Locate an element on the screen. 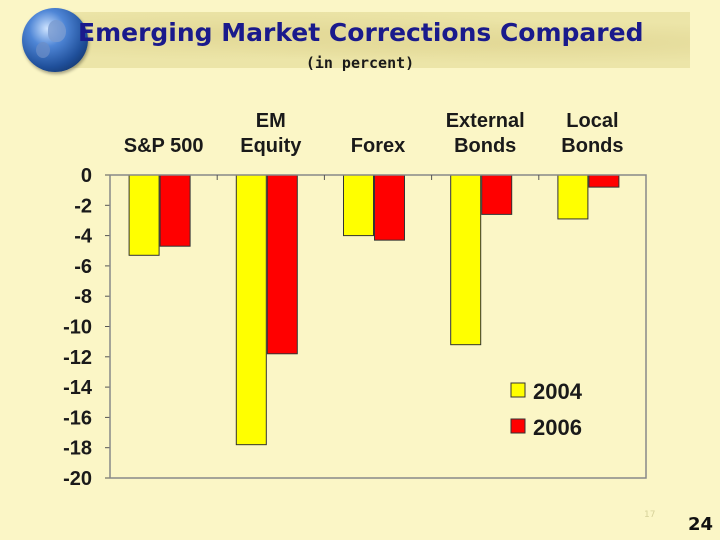 This screenshot has width=720, height=540. y-tick-label: -10 is located at coordinates (77, 328).